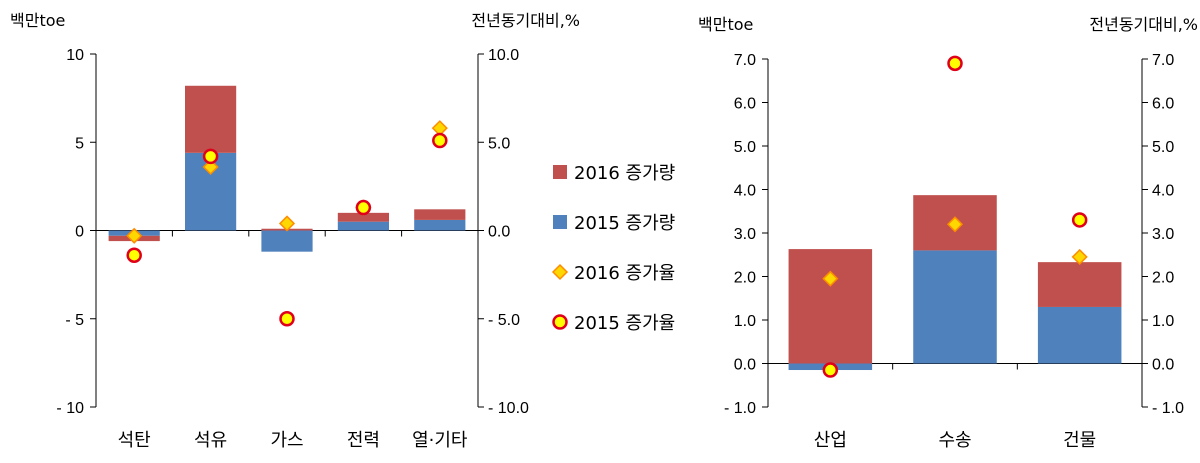 The width and height of the screenshot is (1200, 463). What do you see at coordinates (1163, 104) in the screenshot?
I see `right-tick-label: 6.0` at bounding box center [1163, 104].